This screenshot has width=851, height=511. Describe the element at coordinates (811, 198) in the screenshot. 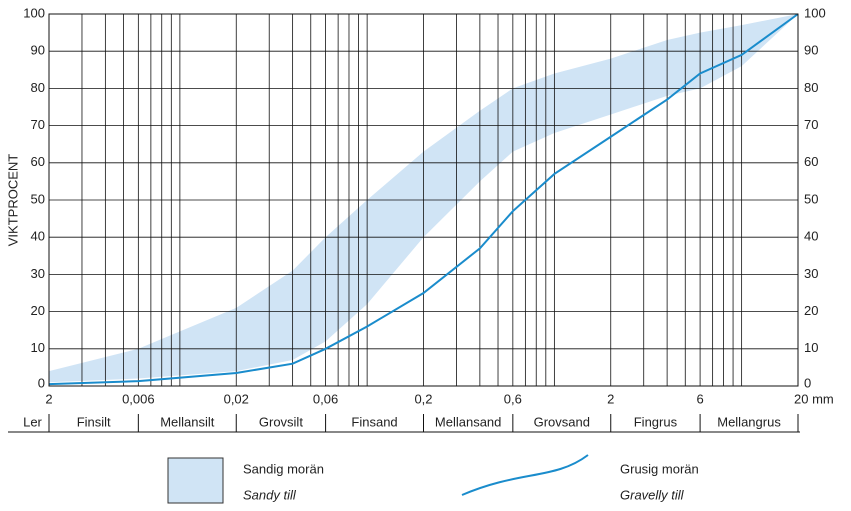

I see `y-tick-label-right: 50` at that location.